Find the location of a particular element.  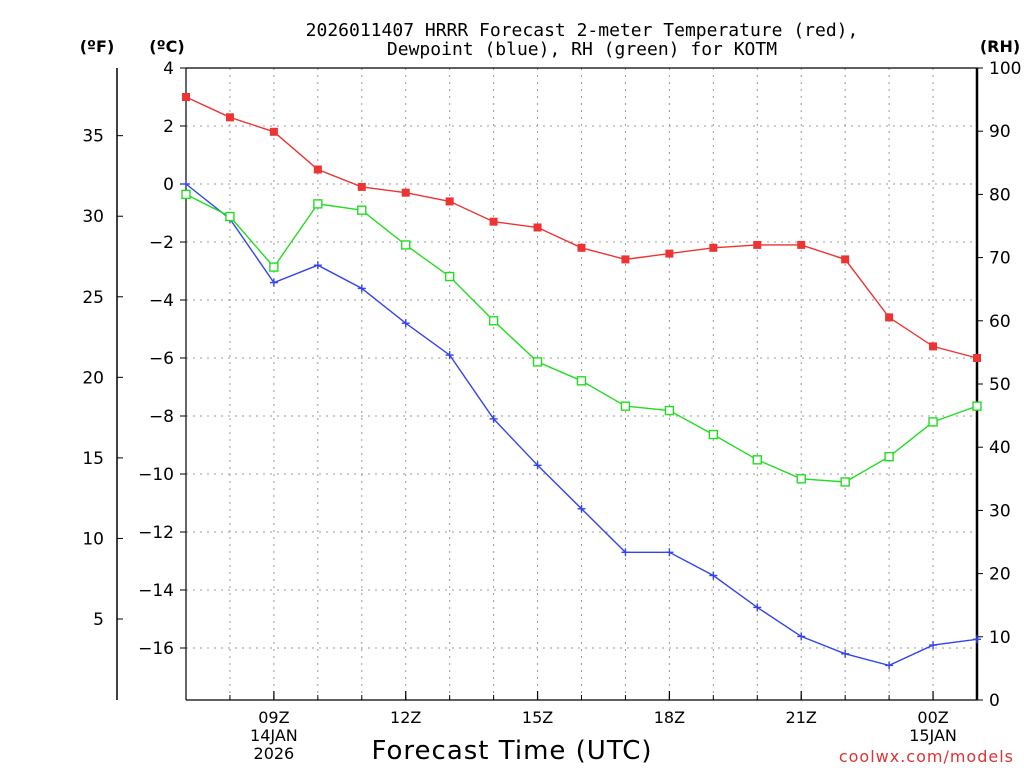

celsius-tick-label: −14 is located at coordinates (156, 591).